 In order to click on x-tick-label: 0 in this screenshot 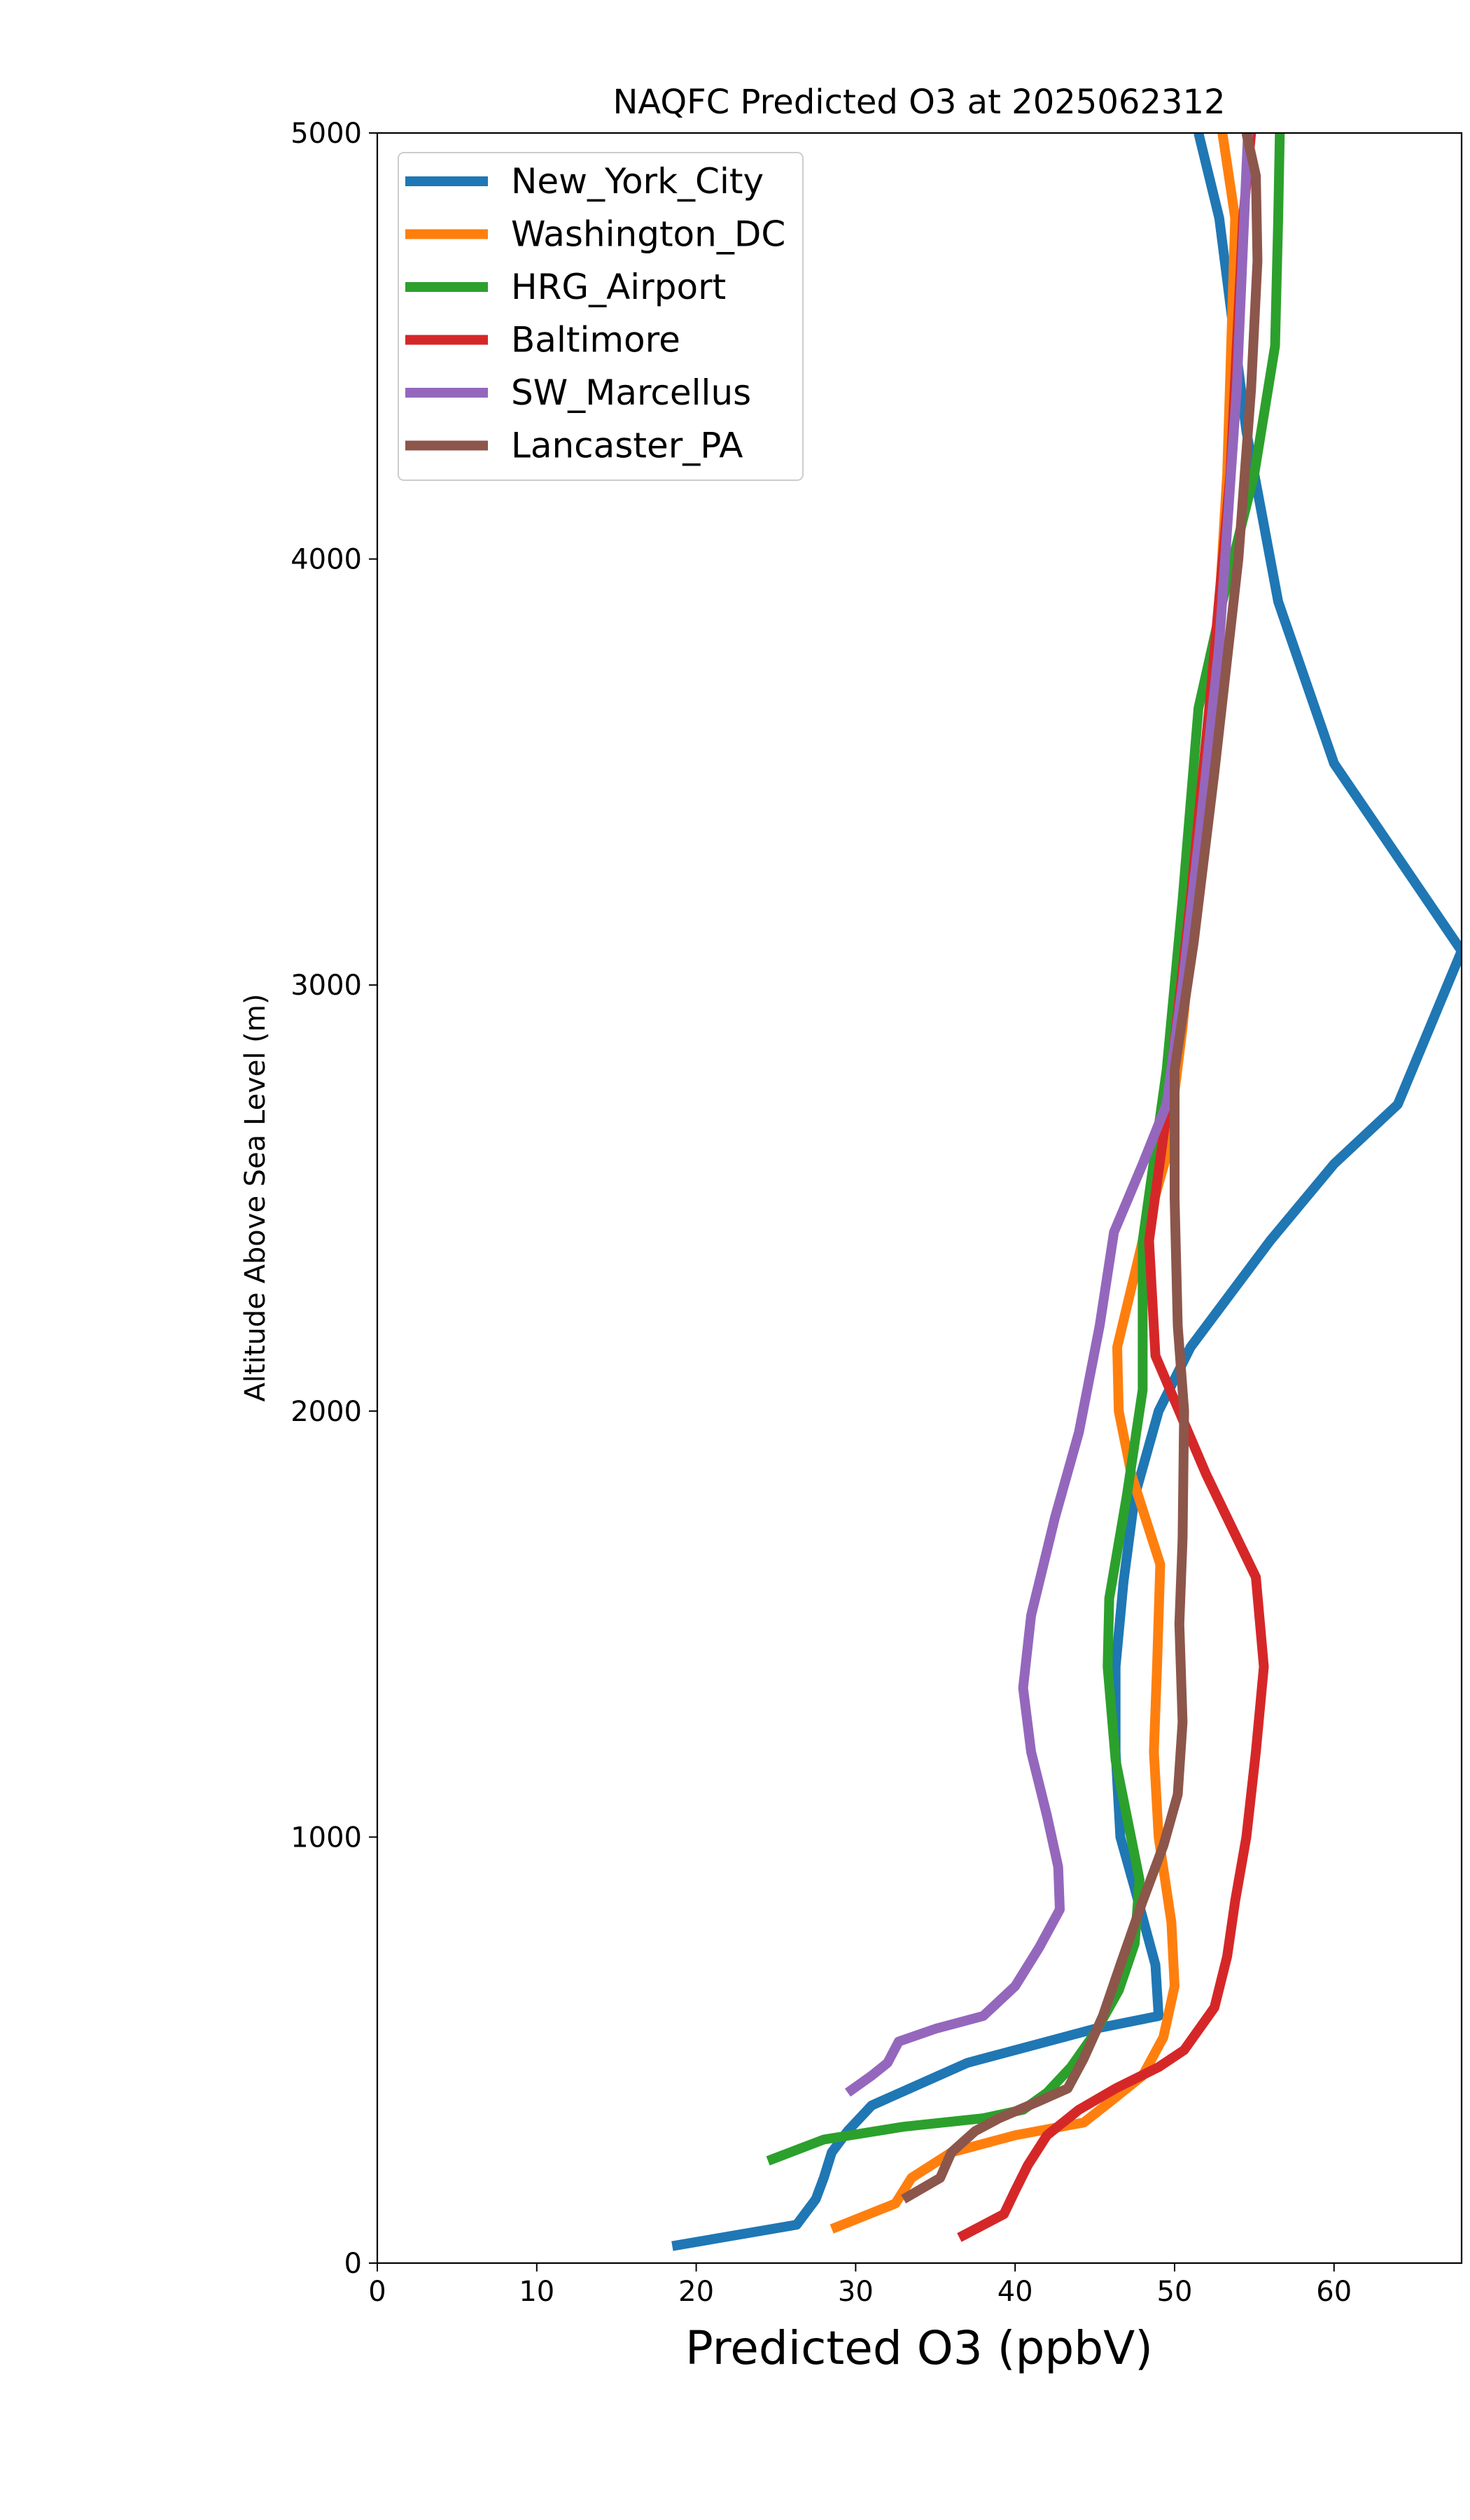, I will do `click(377, 2292)`.